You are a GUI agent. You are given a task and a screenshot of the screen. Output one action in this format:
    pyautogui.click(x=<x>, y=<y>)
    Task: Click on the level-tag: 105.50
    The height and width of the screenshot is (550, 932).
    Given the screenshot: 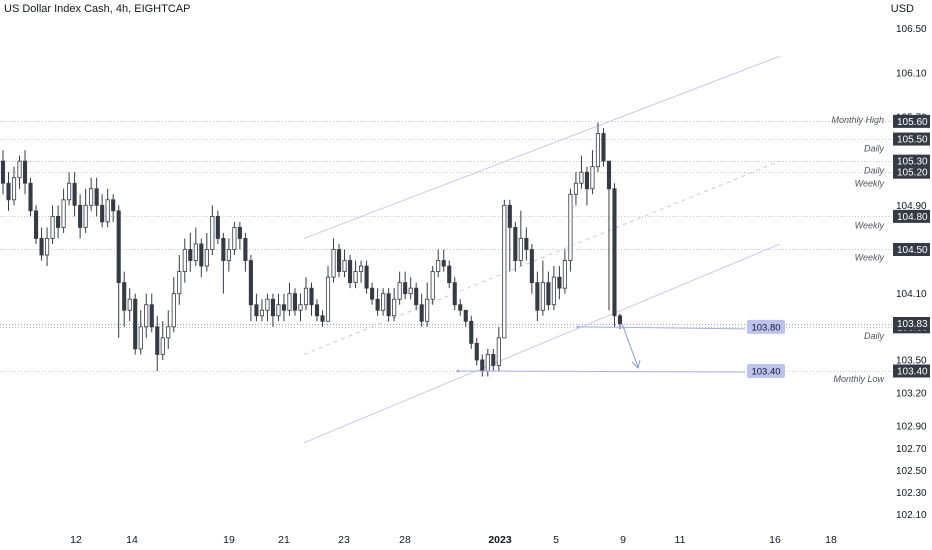 What is the action you would take?
    pyautogui.click(x=911, y=139)
    